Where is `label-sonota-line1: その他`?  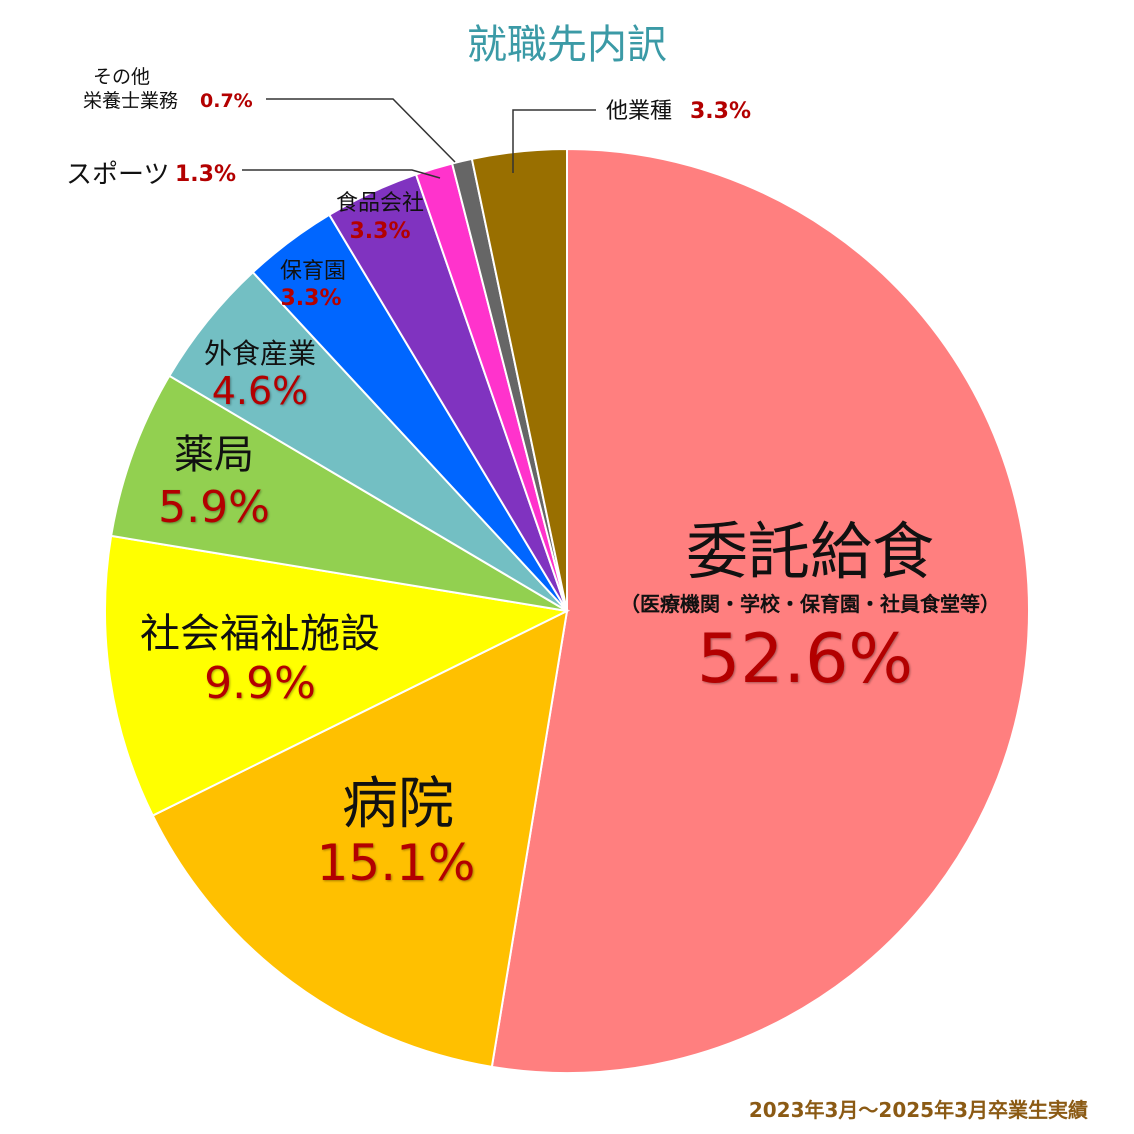 label-sonota-line1: その他 is located at coordinates (121, 77).